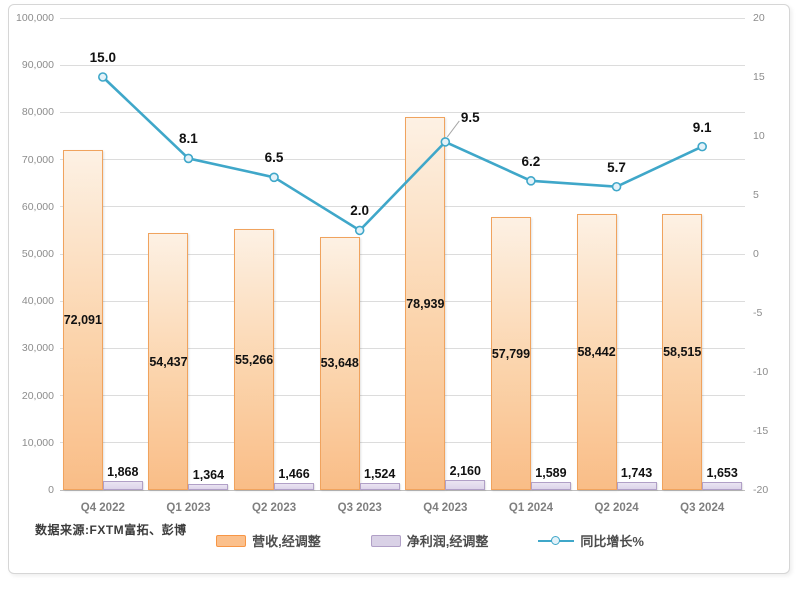 The image size is (800, 589). I want to click on category-label: Q1 2023, so click(188, 508).